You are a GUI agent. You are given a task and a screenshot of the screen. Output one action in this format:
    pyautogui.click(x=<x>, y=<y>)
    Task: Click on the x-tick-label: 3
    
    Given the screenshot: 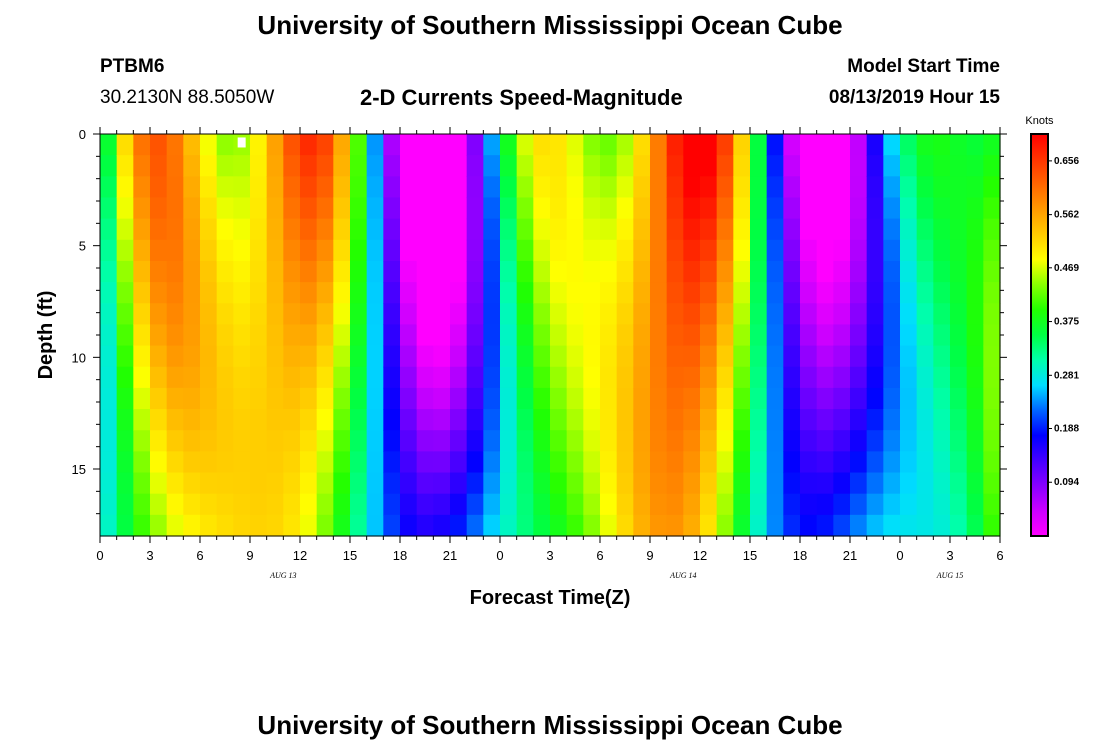 What is the action you would take?
    pyautogui.click(x=549, y=555)
    